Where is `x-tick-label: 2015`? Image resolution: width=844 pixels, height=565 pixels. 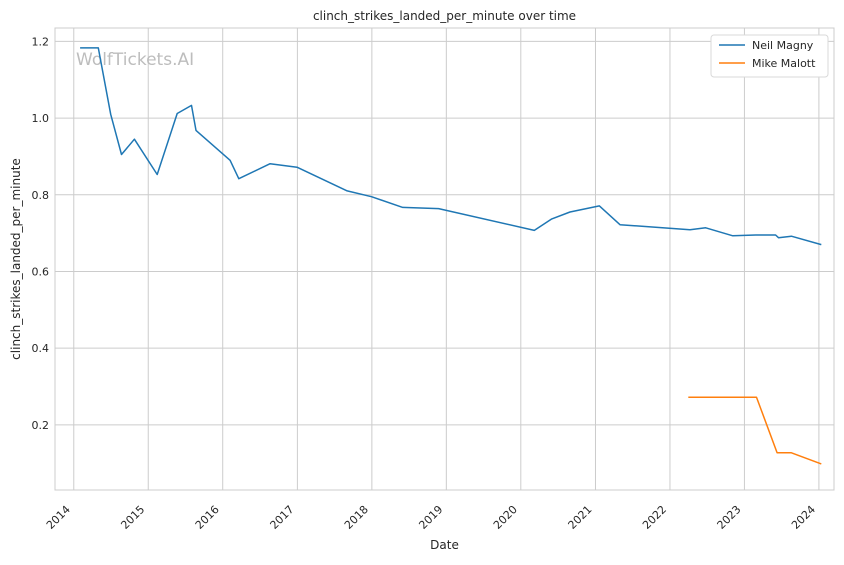
x-tick-label: 2015 is located at coordinates (132, 517).